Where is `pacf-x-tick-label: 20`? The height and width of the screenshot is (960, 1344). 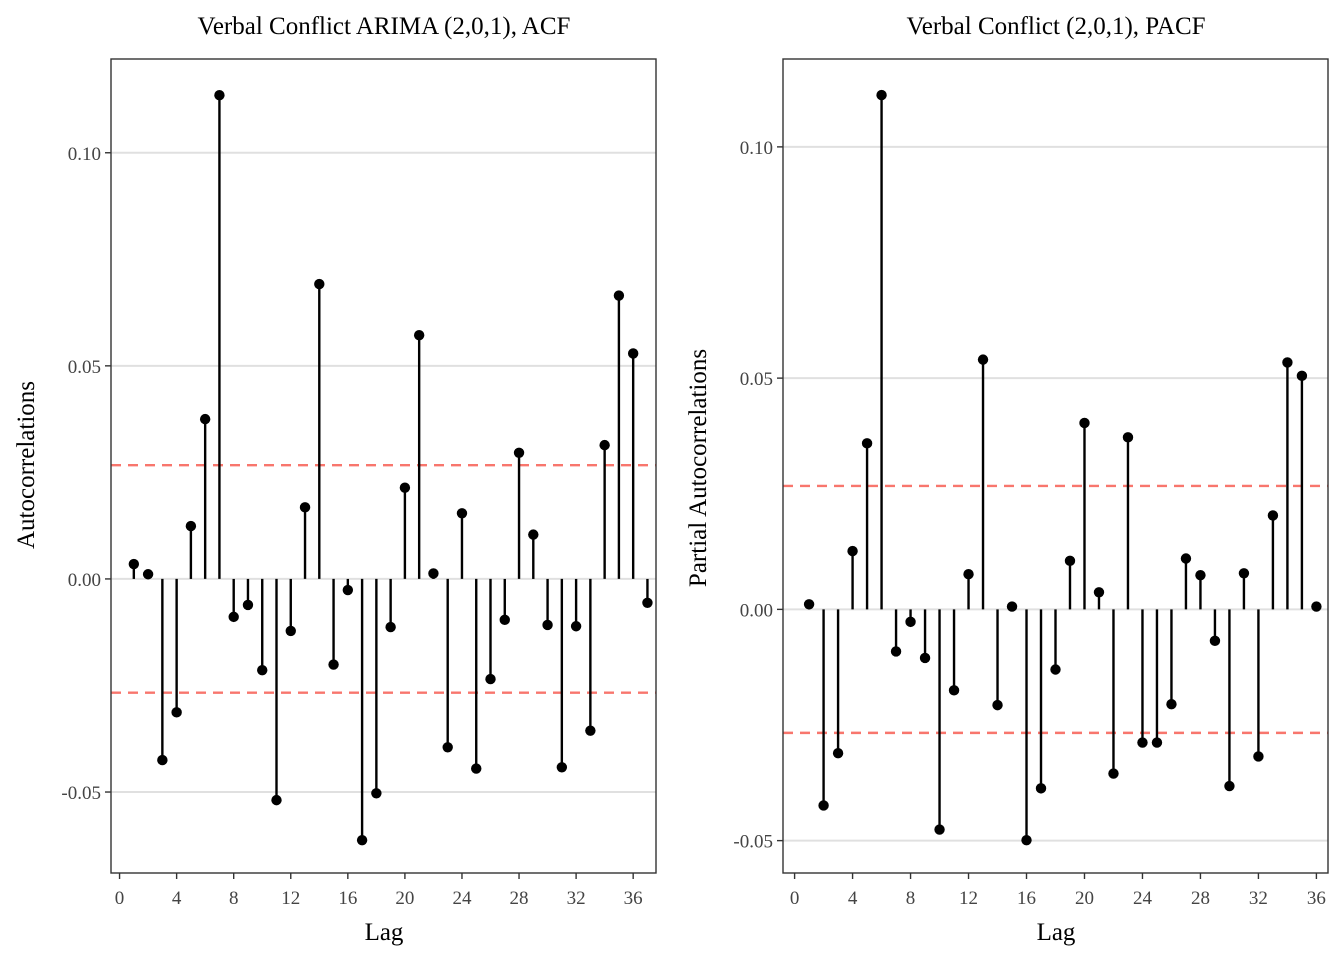
pacf-x-tick-label: 20 is located at coordinates (1084, 898).